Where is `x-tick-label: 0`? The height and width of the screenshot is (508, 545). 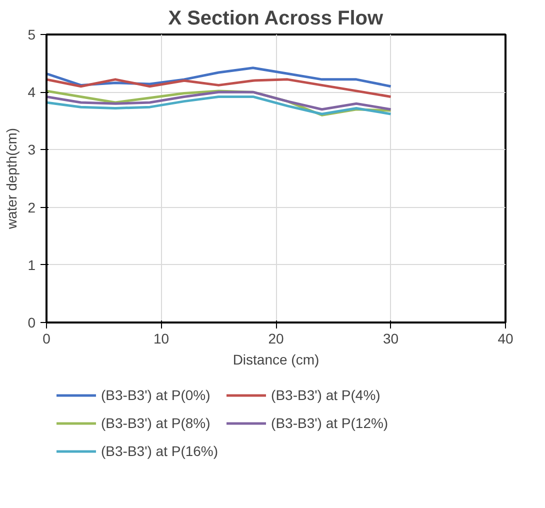
x-tick-label: 0 is located at coordinates (46, 338).